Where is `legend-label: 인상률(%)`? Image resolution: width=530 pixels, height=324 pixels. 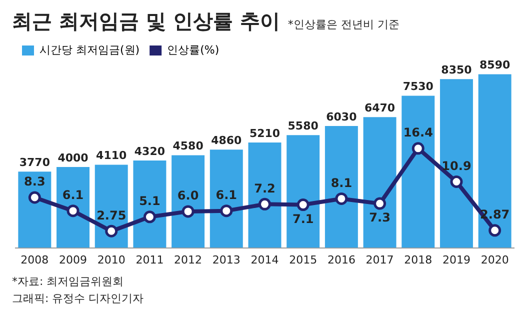 legend-label: 인상률(%) is located at coordinates (193, 49).